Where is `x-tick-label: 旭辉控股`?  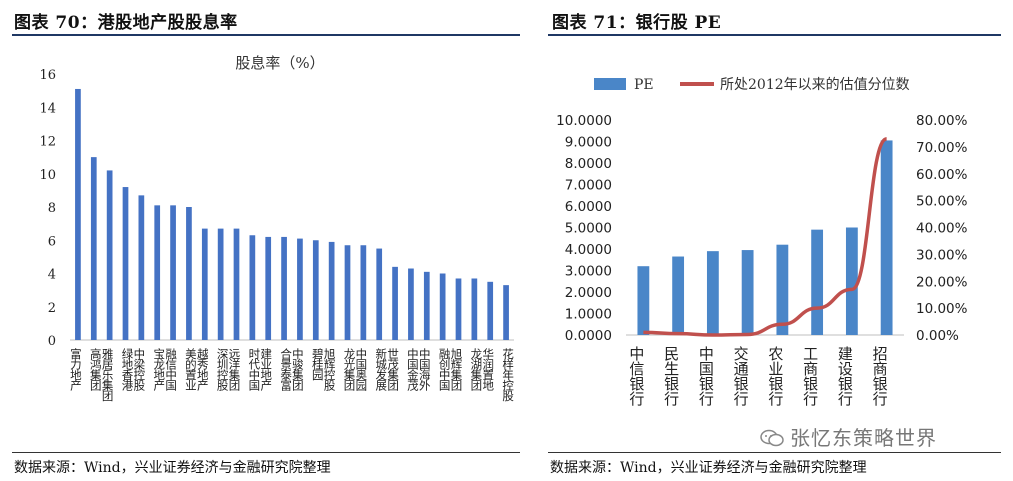 x-tick-label: 旭辉控股 is located at coordinates (330, 370).